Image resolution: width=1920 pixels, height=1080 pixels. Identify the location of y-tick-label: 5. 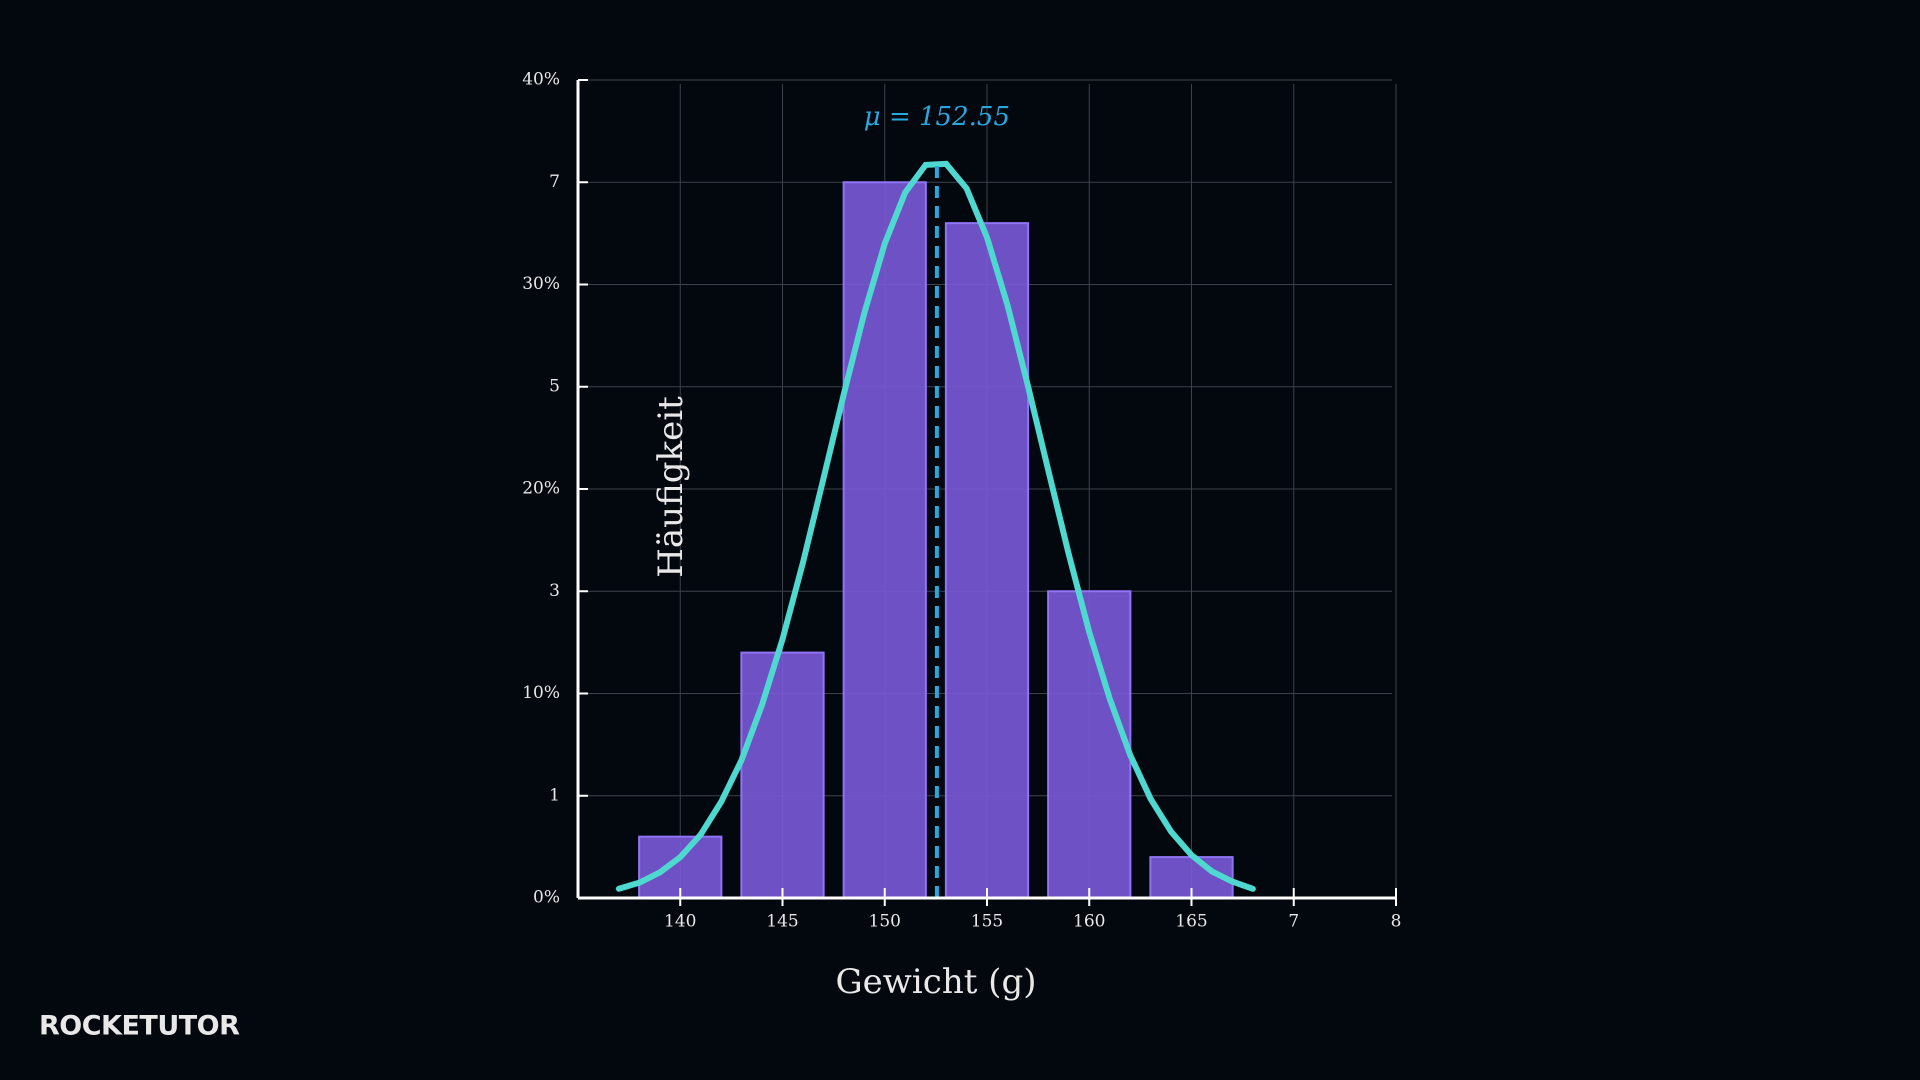
(554, 386).